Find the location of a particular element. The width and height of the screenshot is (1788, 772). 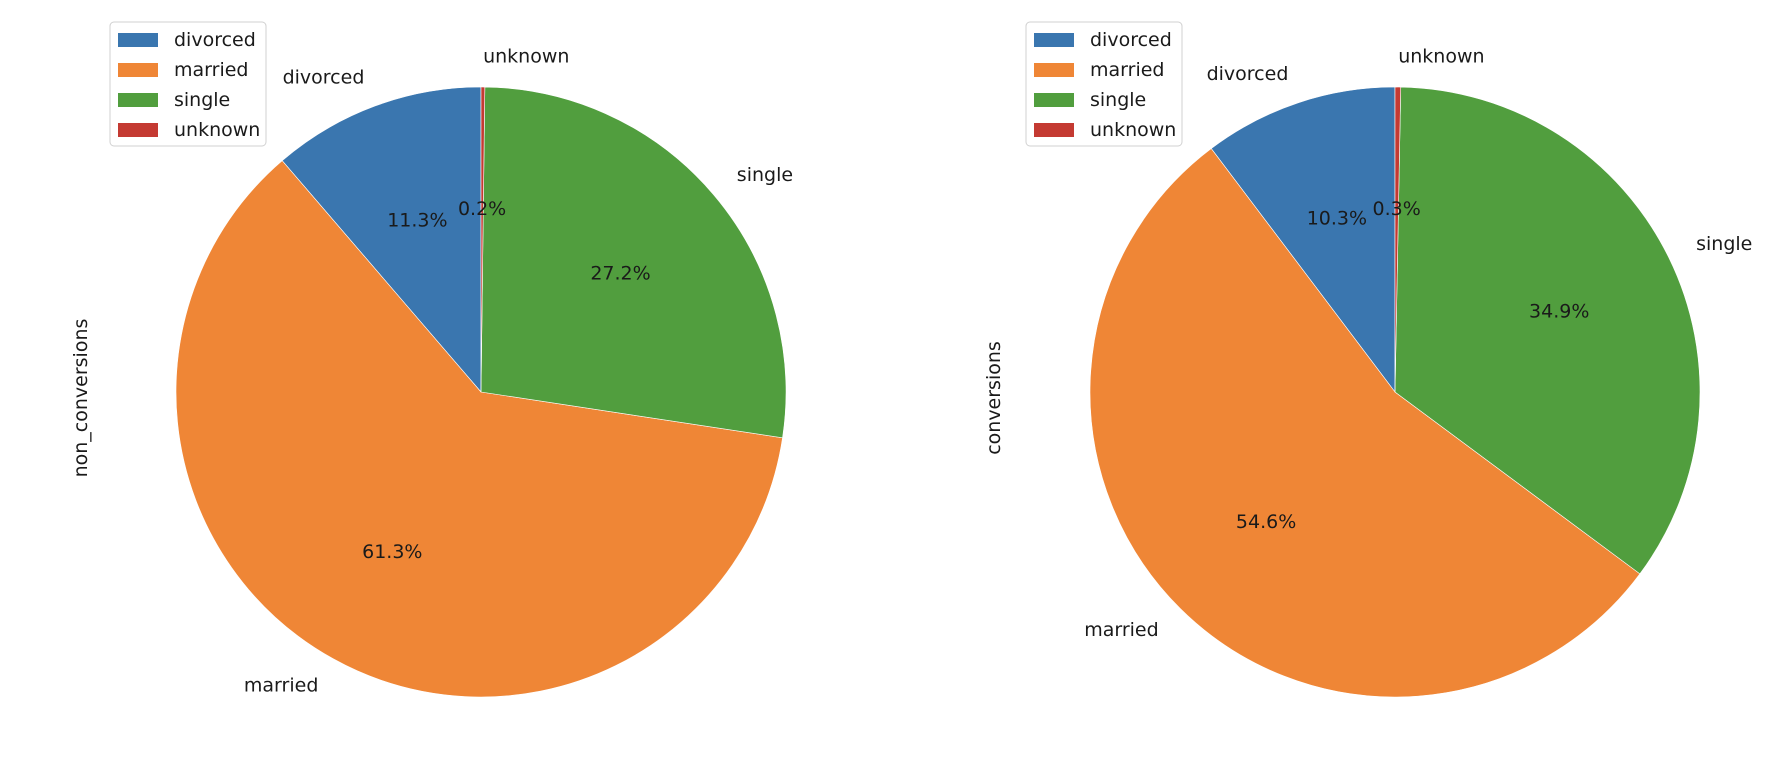

slice-percent-single: 34.9% is located at coordinates (1559, 311).